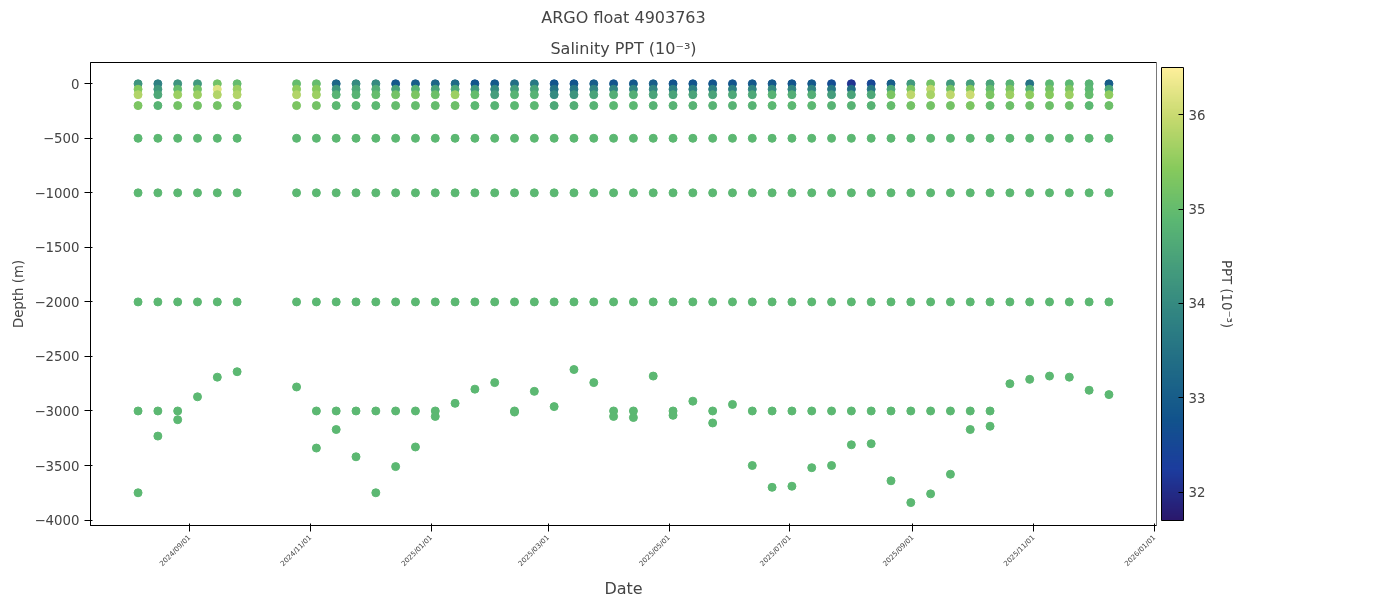 The height and width of the screenshot is (600, 1400). I want to click on y-tick-label: −1000, so click(57, 193).